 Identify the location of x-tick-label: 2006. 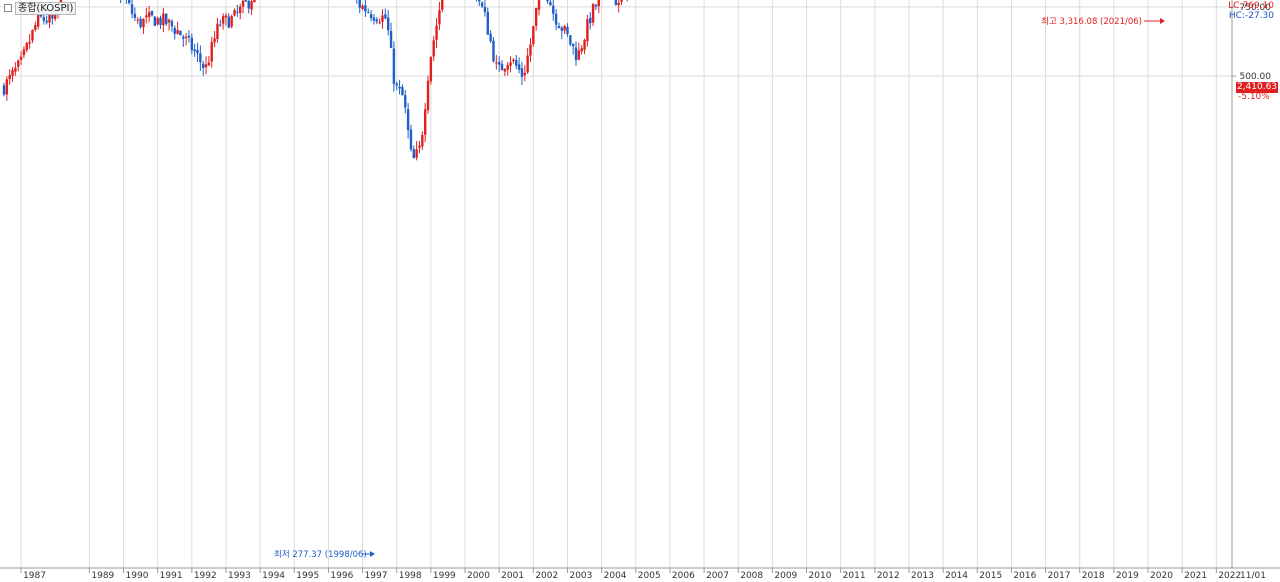
(683, 576).